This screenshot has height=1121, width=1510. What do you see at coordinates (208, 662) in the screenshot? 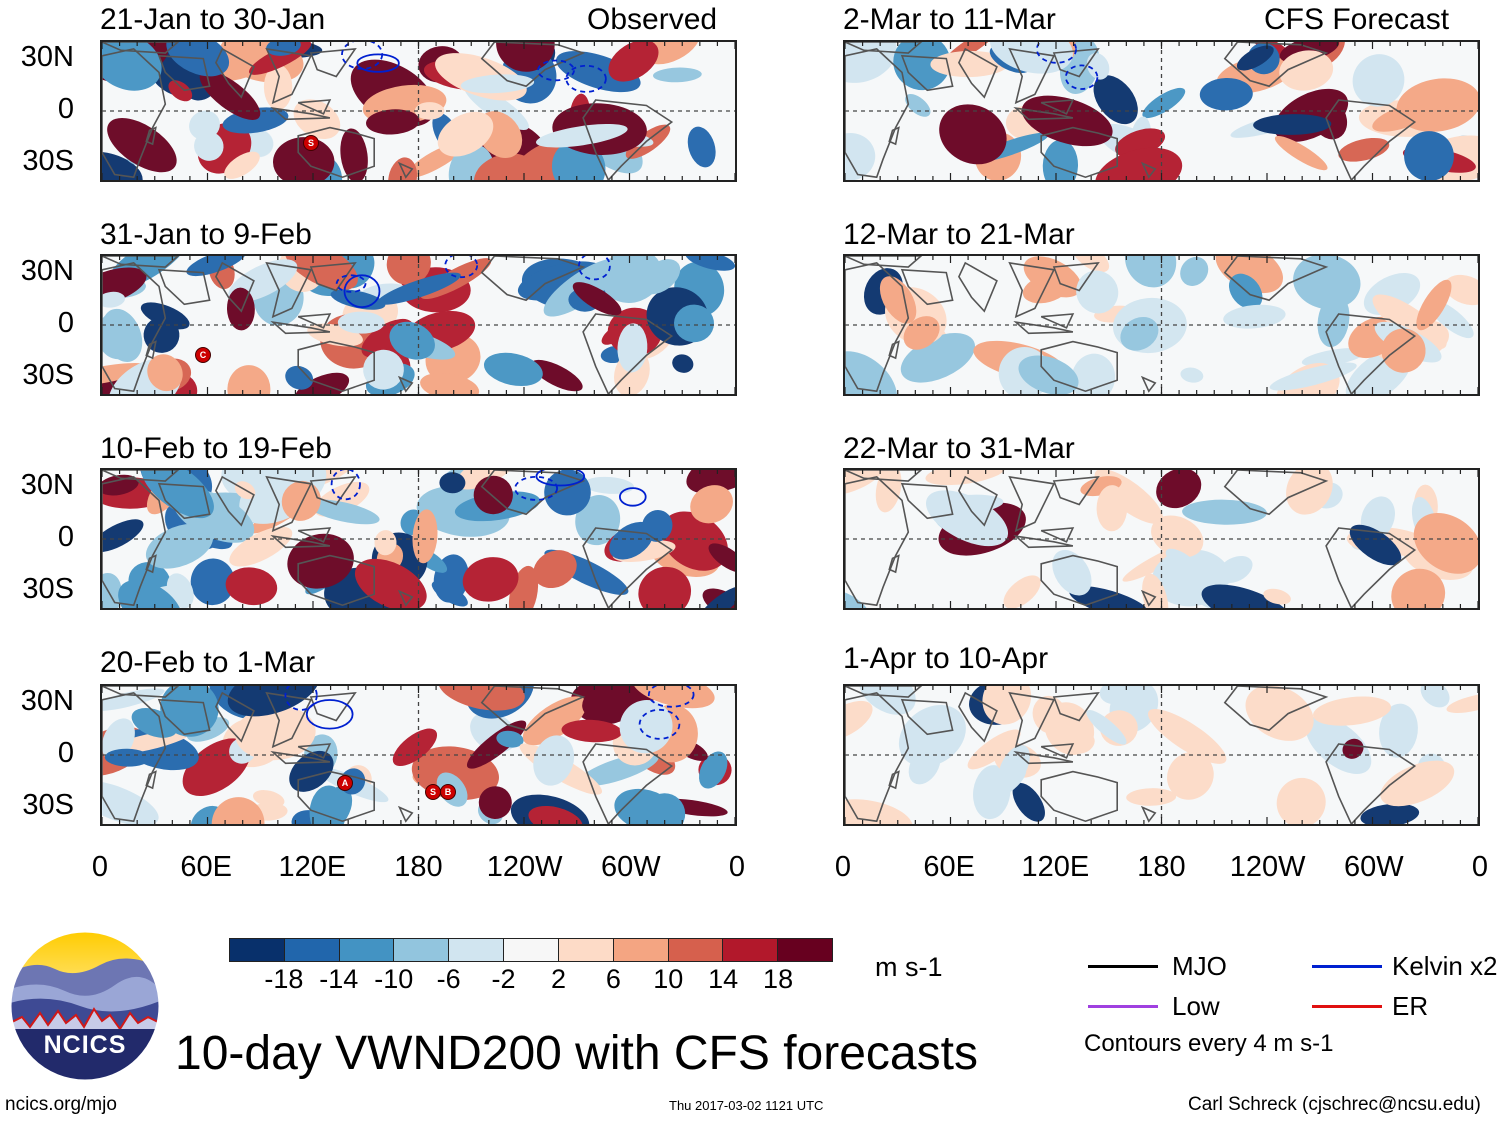
I see `panel-title-obs-4: 20-Feb to 1-Mar` at bounding box center [208, 662].